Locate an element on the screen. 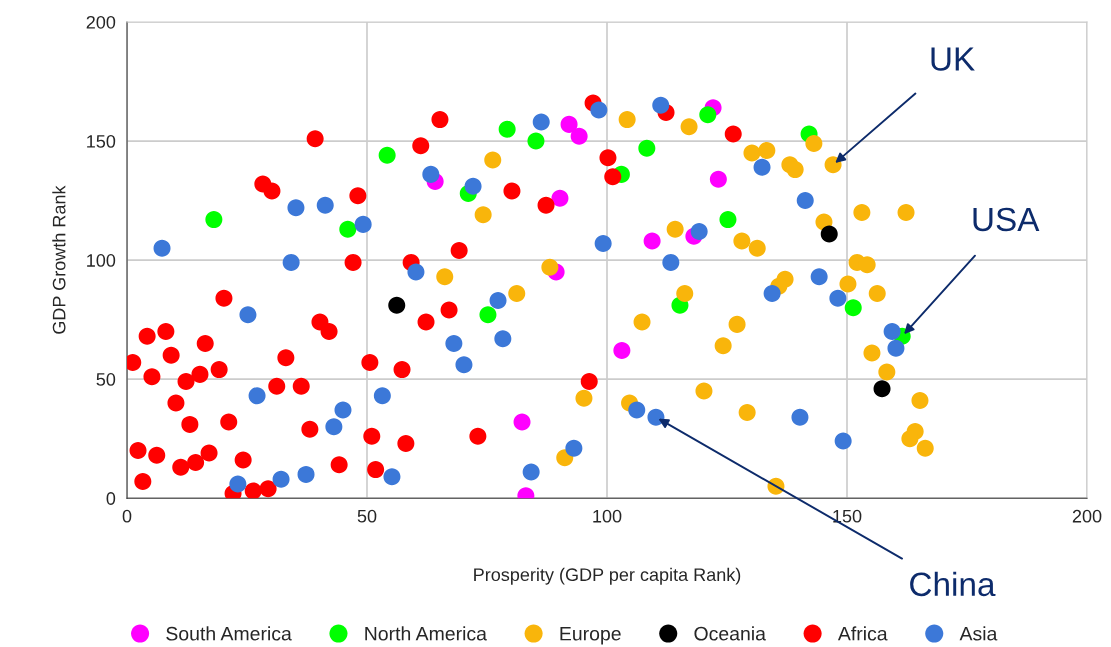 The width and height of the screenshot is (1111, 647). legend-label: Asia is located at coordinates (978, 633).